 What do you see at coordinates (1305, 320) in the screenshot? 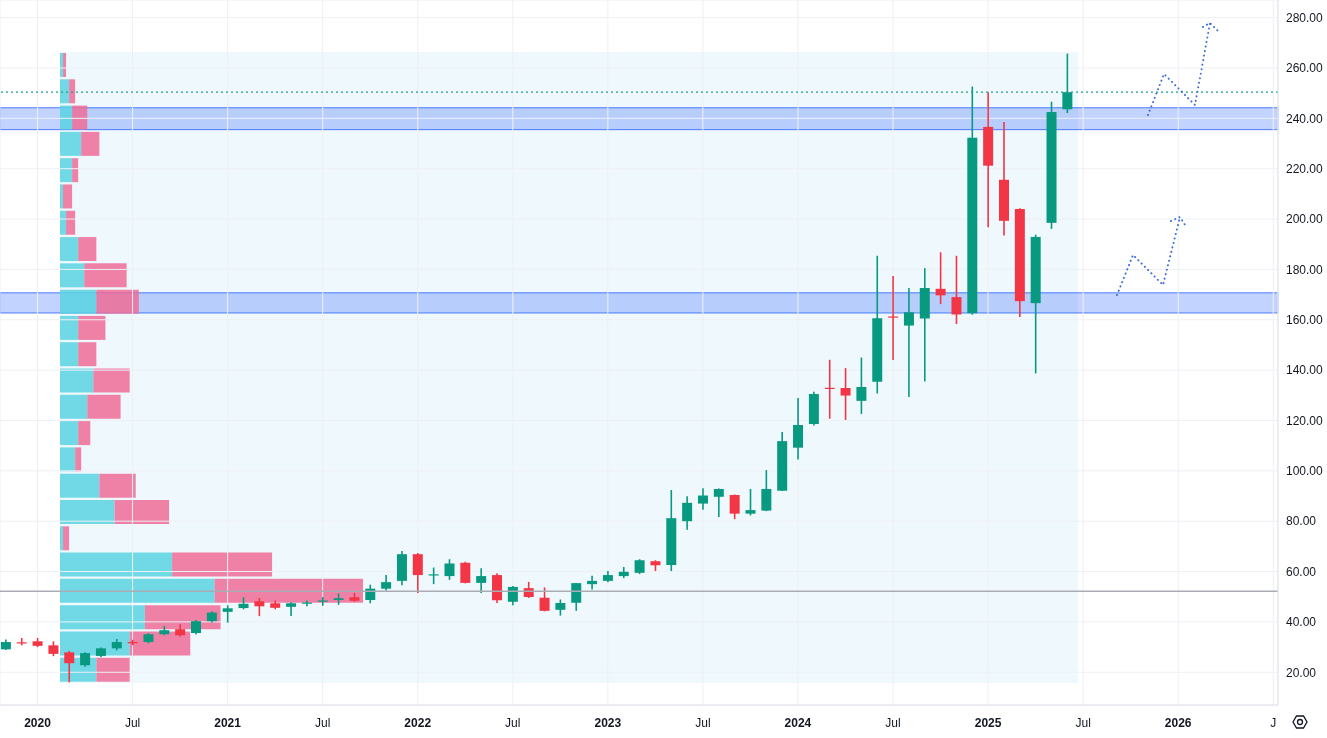
I see `y-tick-label: 160.00` at bounding box center [1305, 320].